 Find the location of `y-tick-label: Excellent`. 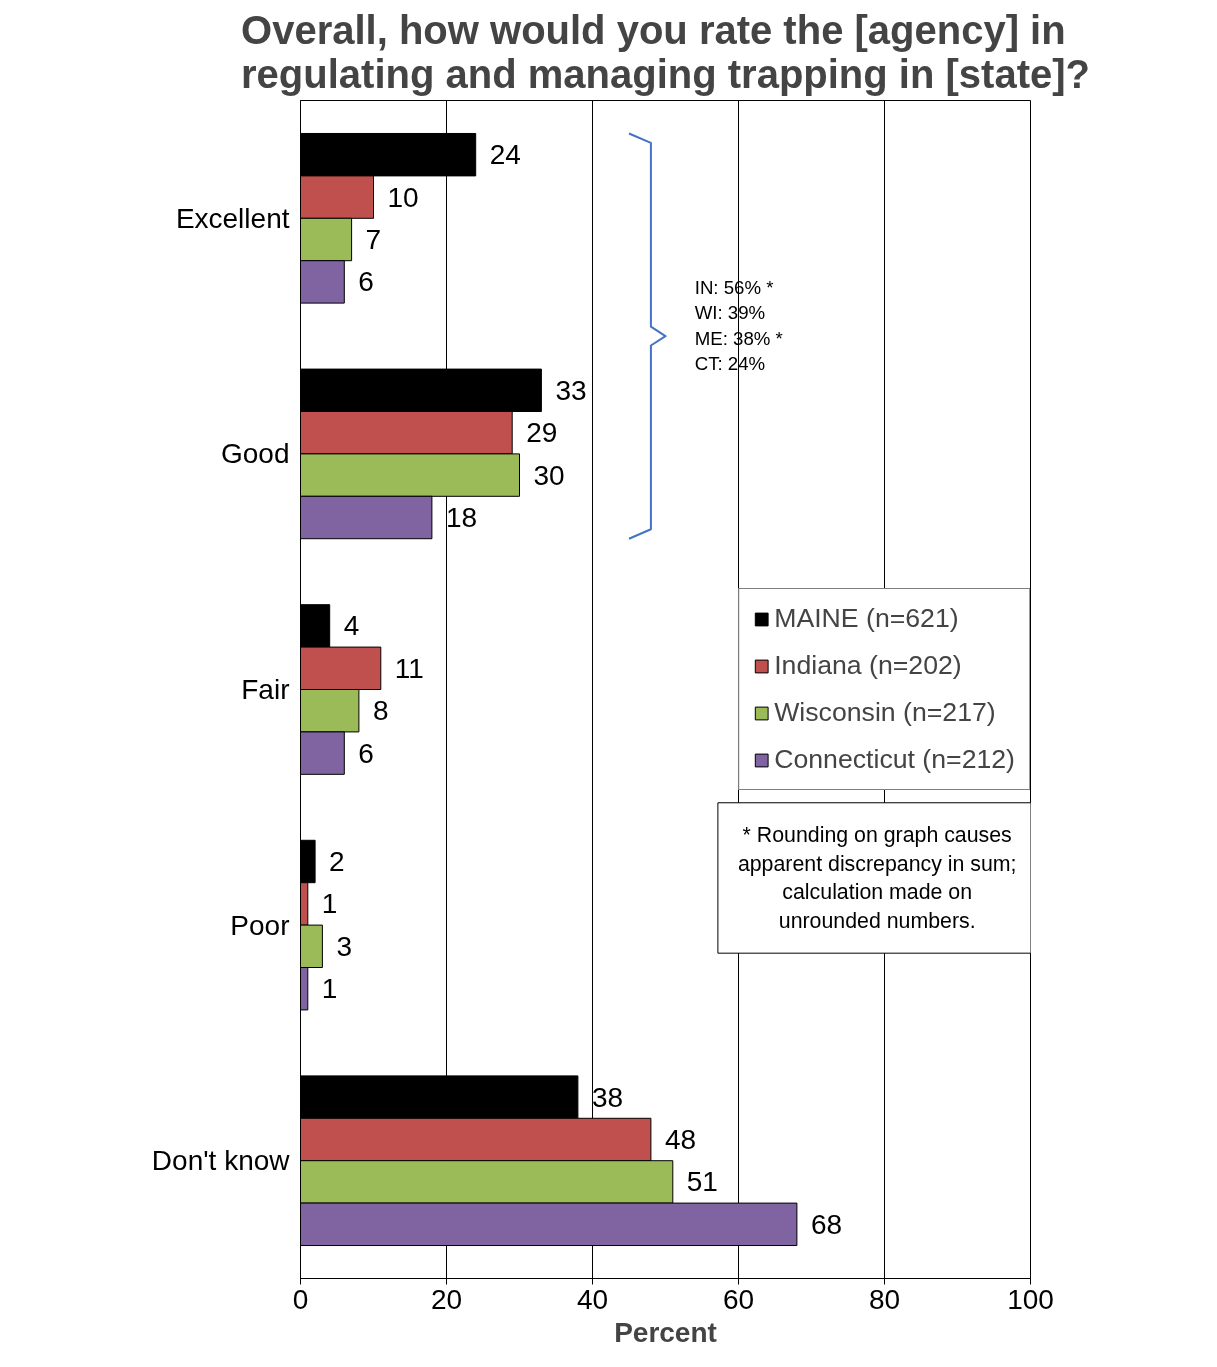

y-tick-label: Excellent is located at coordinates (232, 218).